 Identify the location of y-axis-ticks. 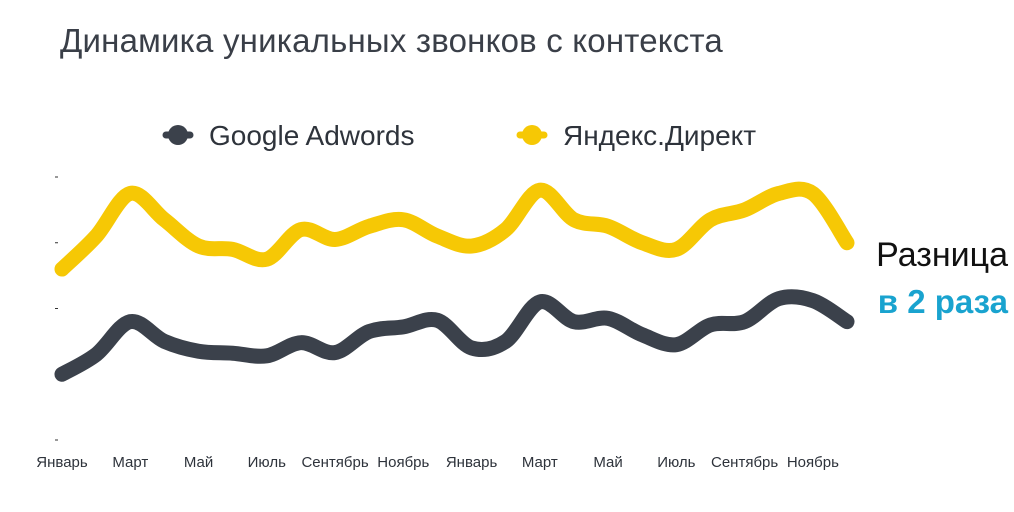
(56, 308).